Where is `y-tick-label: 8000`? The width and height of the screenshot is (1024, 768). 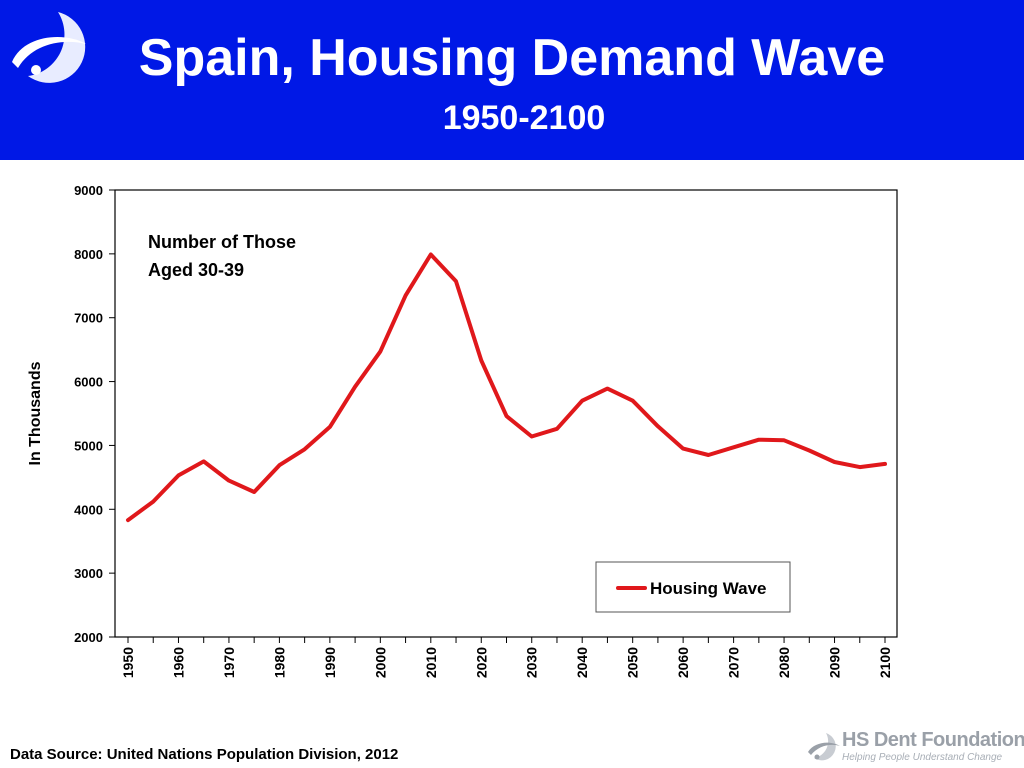 y-tick-label: 8000 is located at coordinates (88, 254).